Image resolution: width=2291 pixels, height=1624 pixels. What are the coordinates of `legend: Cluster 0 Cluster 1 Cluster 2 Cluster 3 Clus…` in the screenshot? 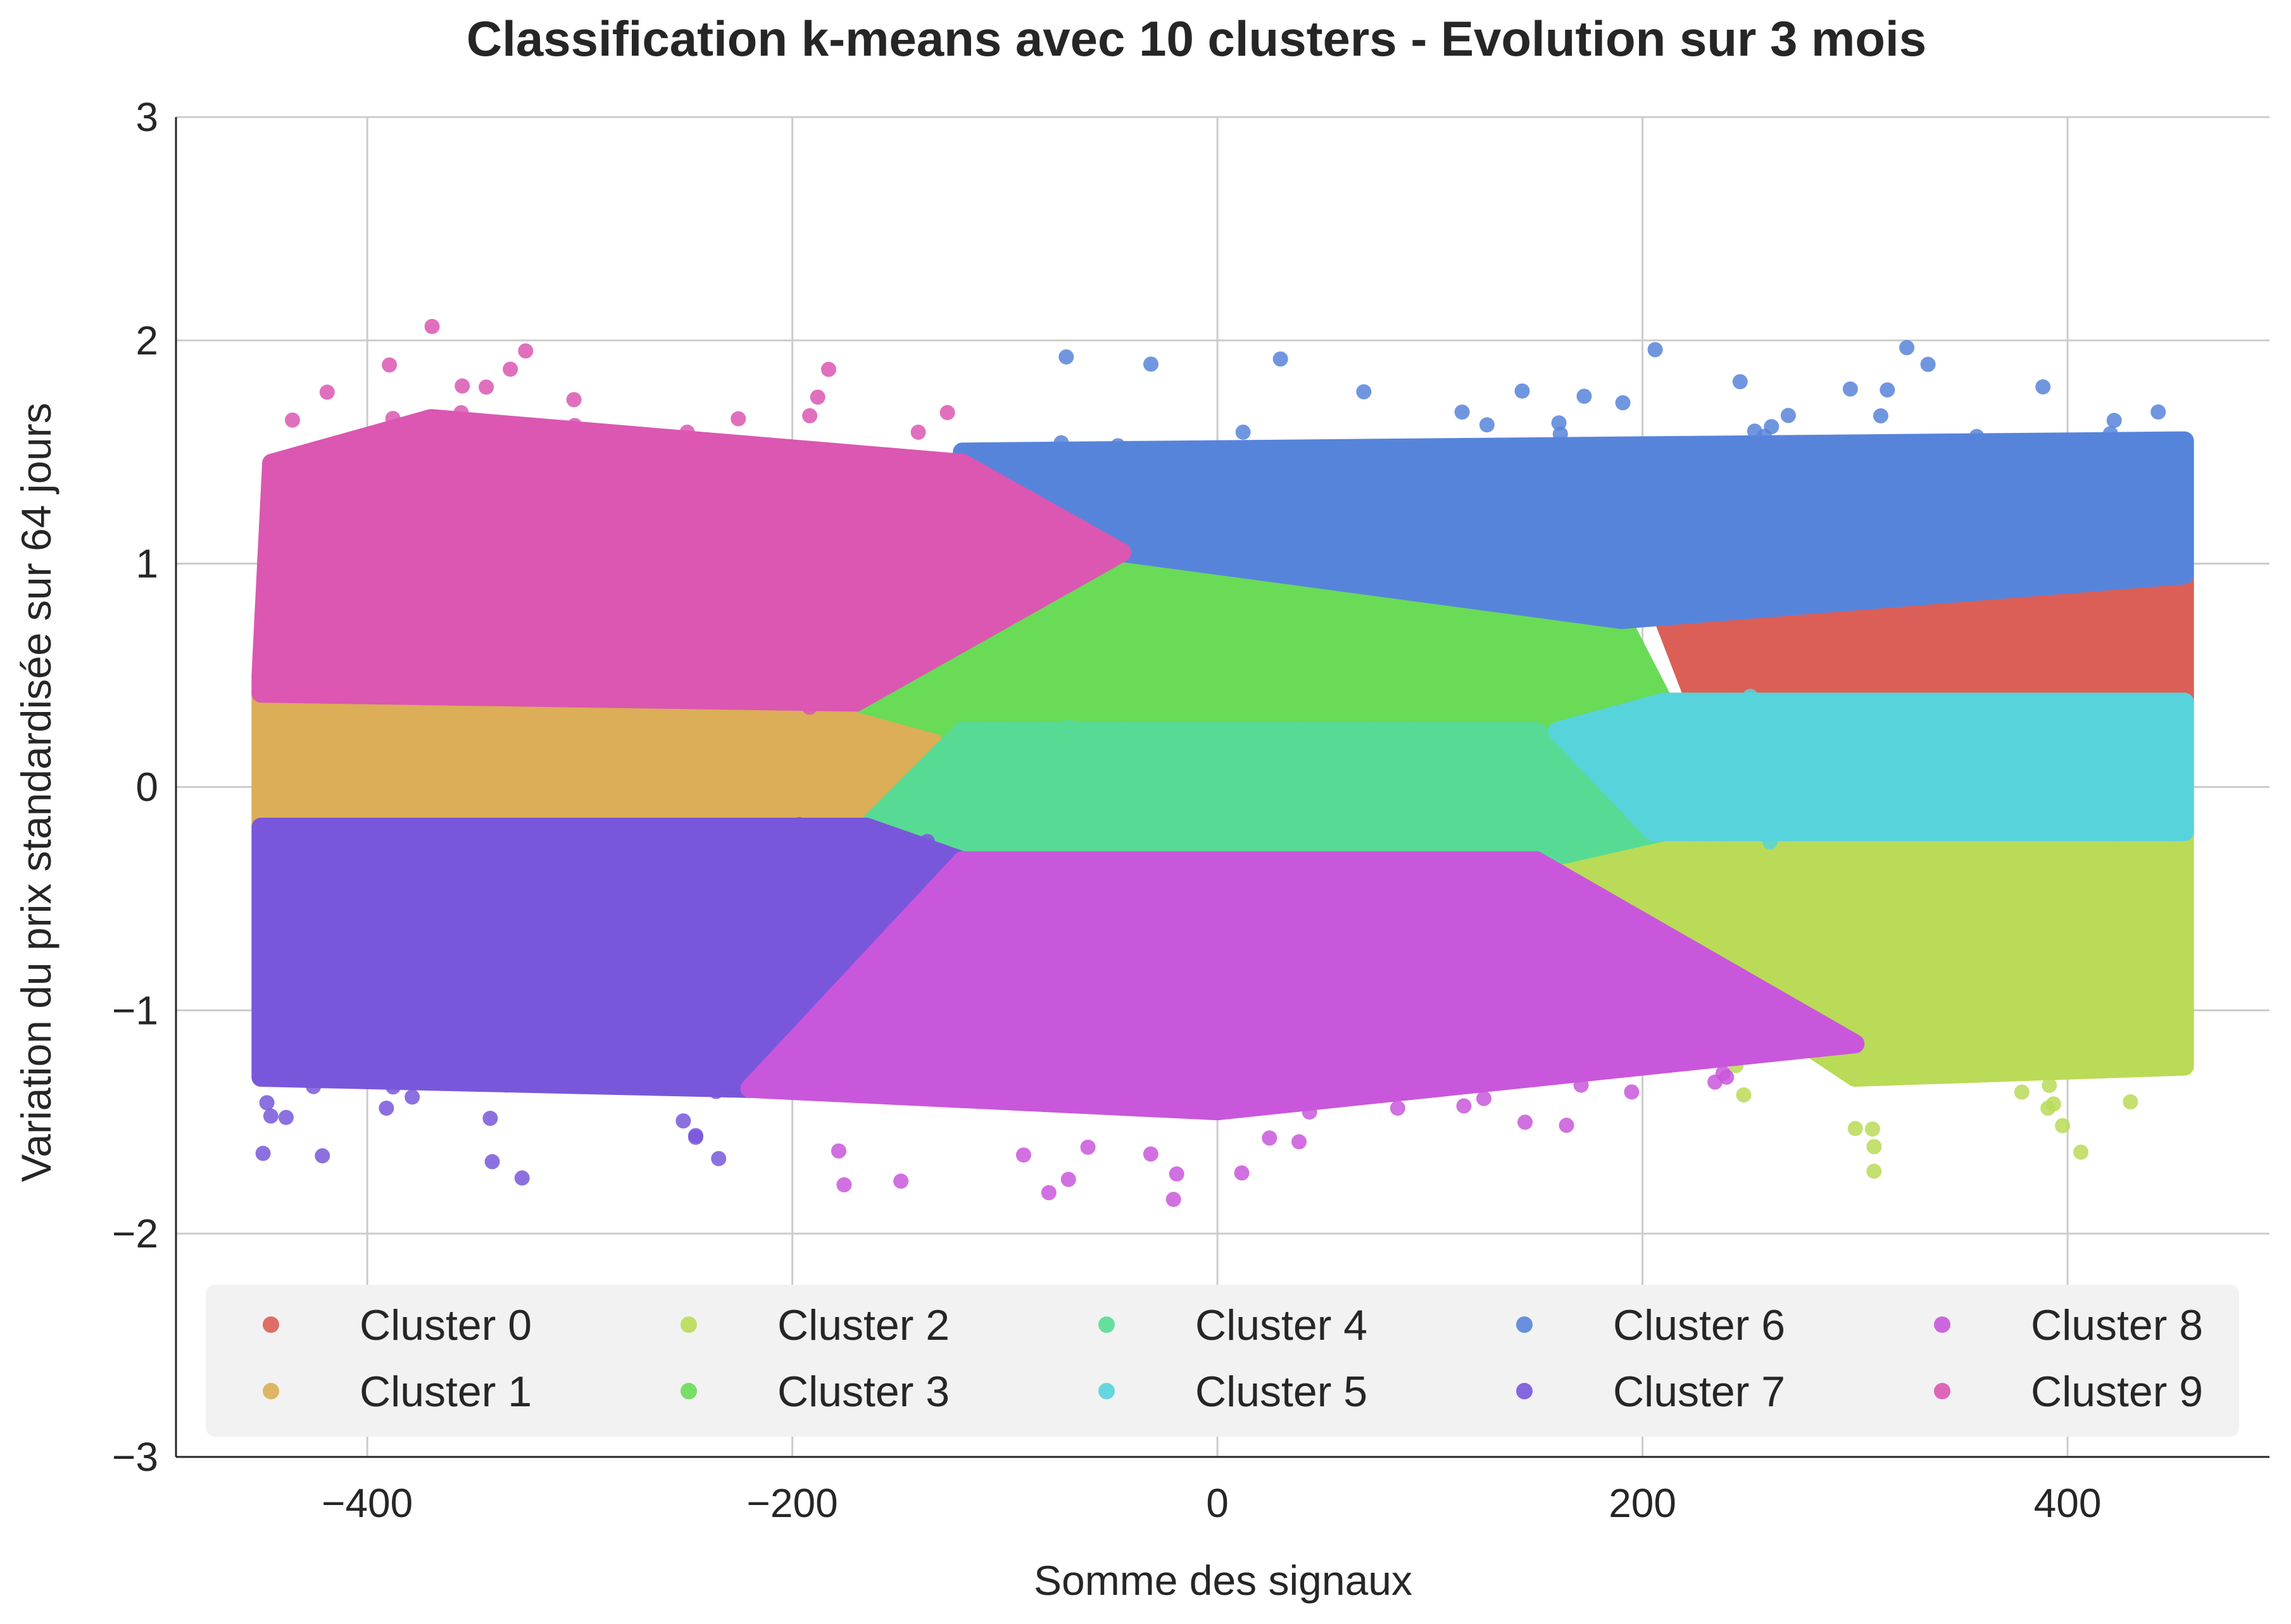 It's located at (1222, 1361).